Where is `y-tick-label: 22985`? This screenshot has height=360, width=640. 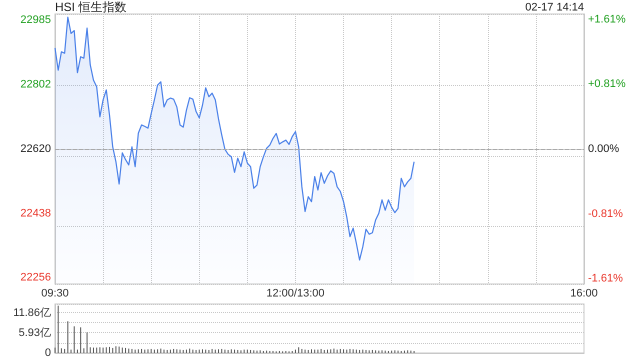 y-tick-label: 22985 is located at coordinates (35, 20).